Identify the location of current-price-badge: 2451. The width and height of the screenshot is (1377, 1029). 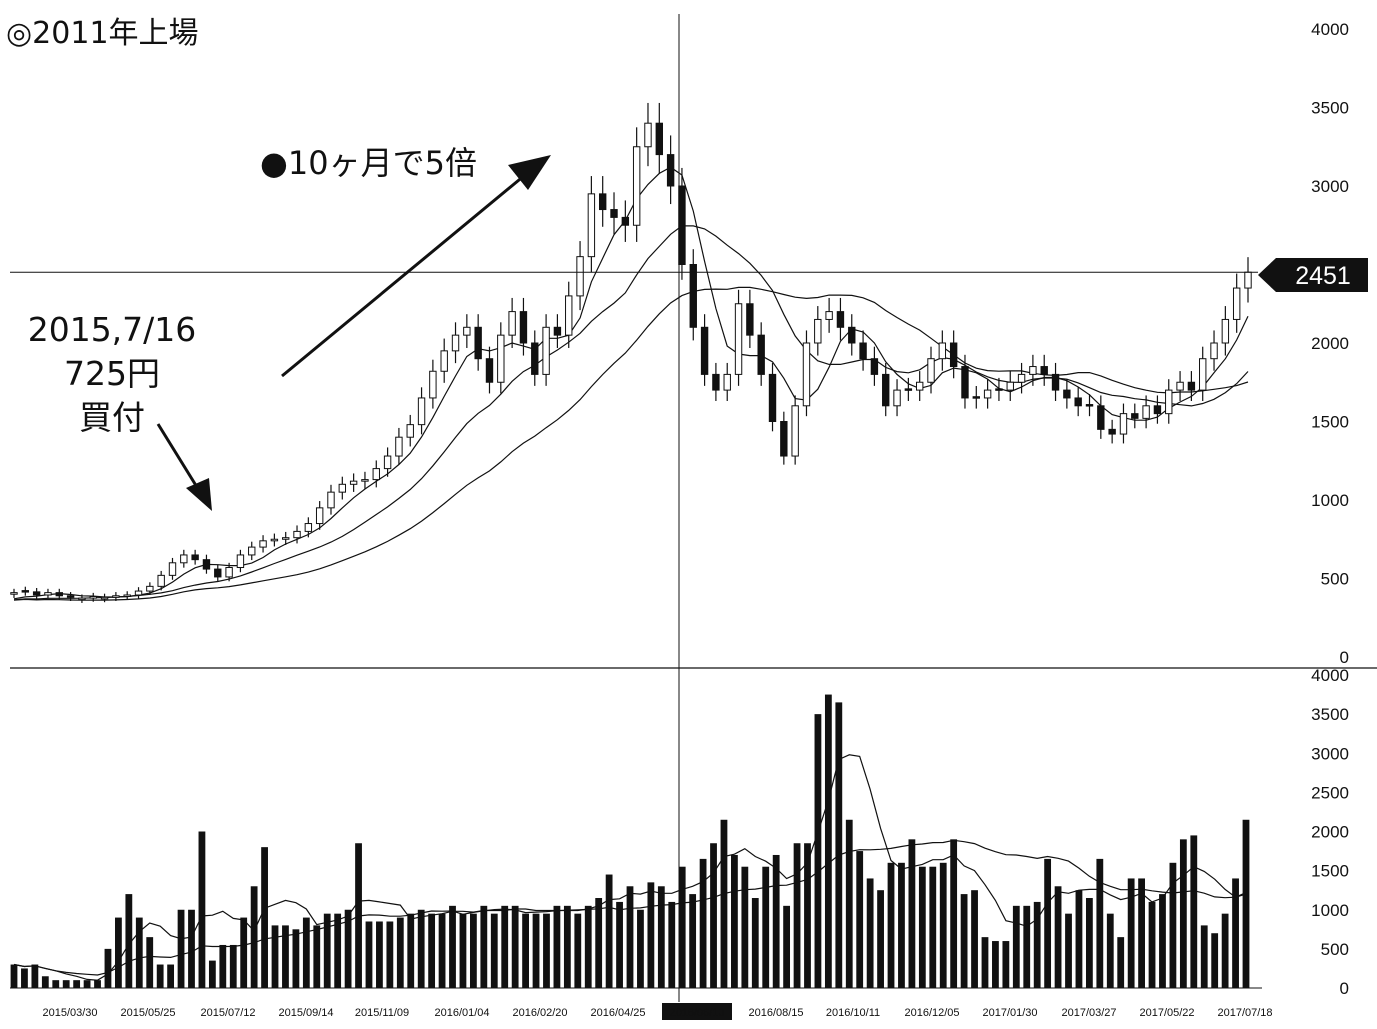
(1313, 275).